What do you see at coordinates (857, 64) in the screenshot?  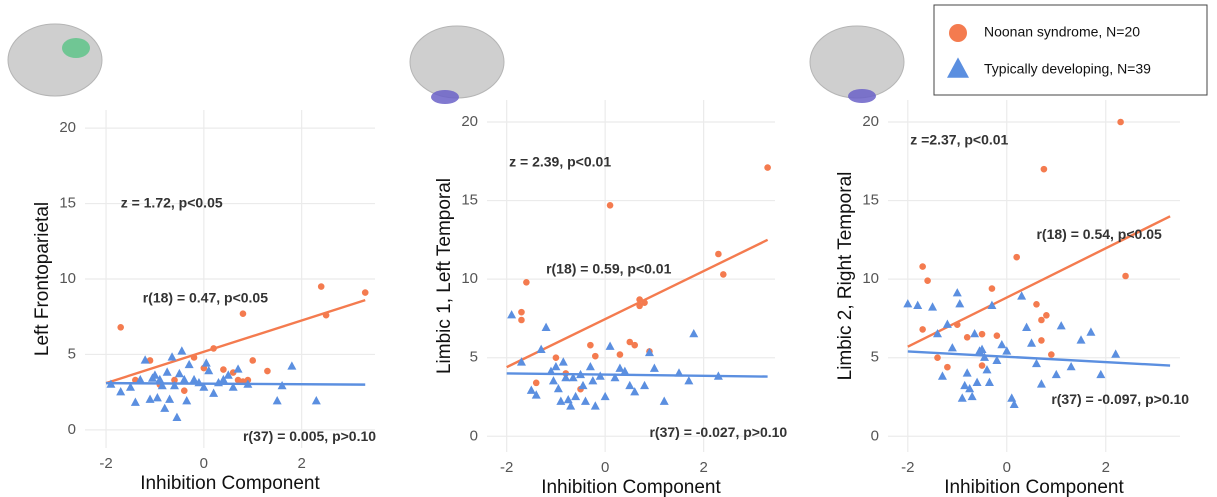 I see `brain-icon` at bounding box center [857, 64].